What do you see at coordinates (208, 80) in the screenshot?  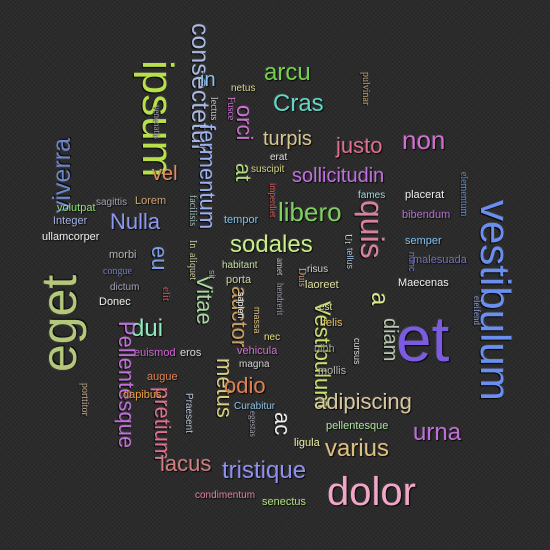 I see `word-in: in` at bounding box center [208, 80].